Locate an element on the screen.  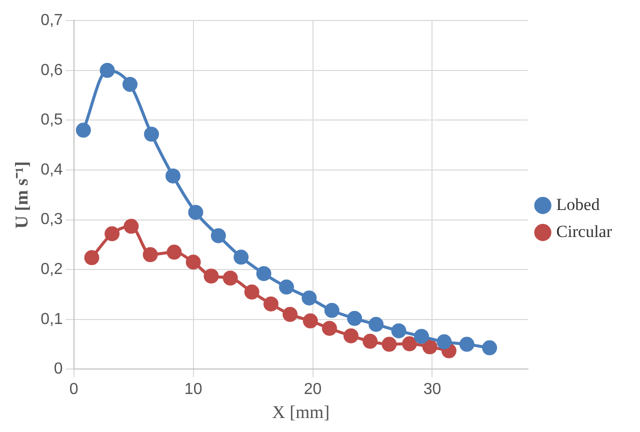
y-tick-label: 0,7 is located at coordinates (51, 21).